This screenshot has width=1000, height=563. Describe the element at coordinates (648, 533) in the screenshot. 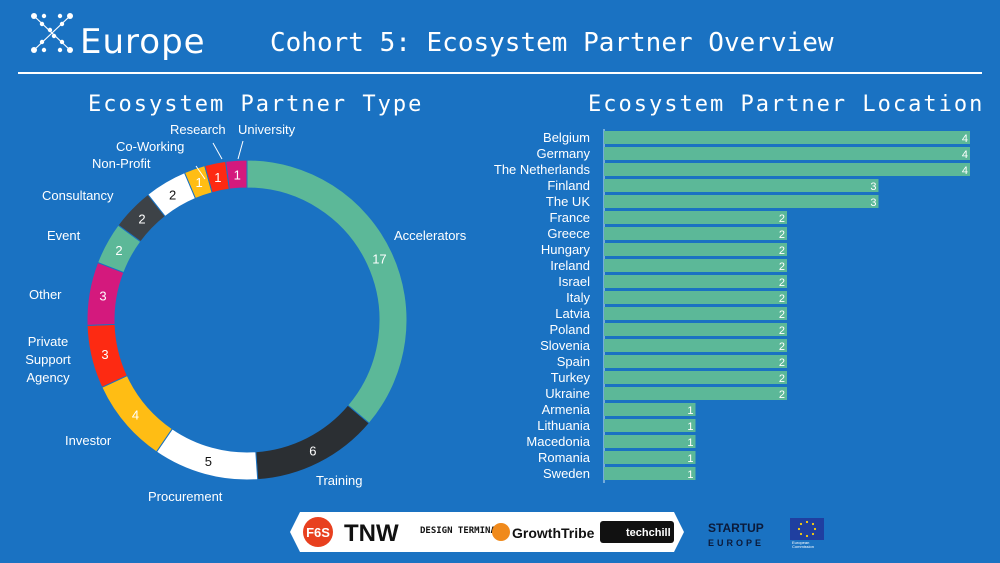

I see `techchill-logo-text: techchill` at that location.